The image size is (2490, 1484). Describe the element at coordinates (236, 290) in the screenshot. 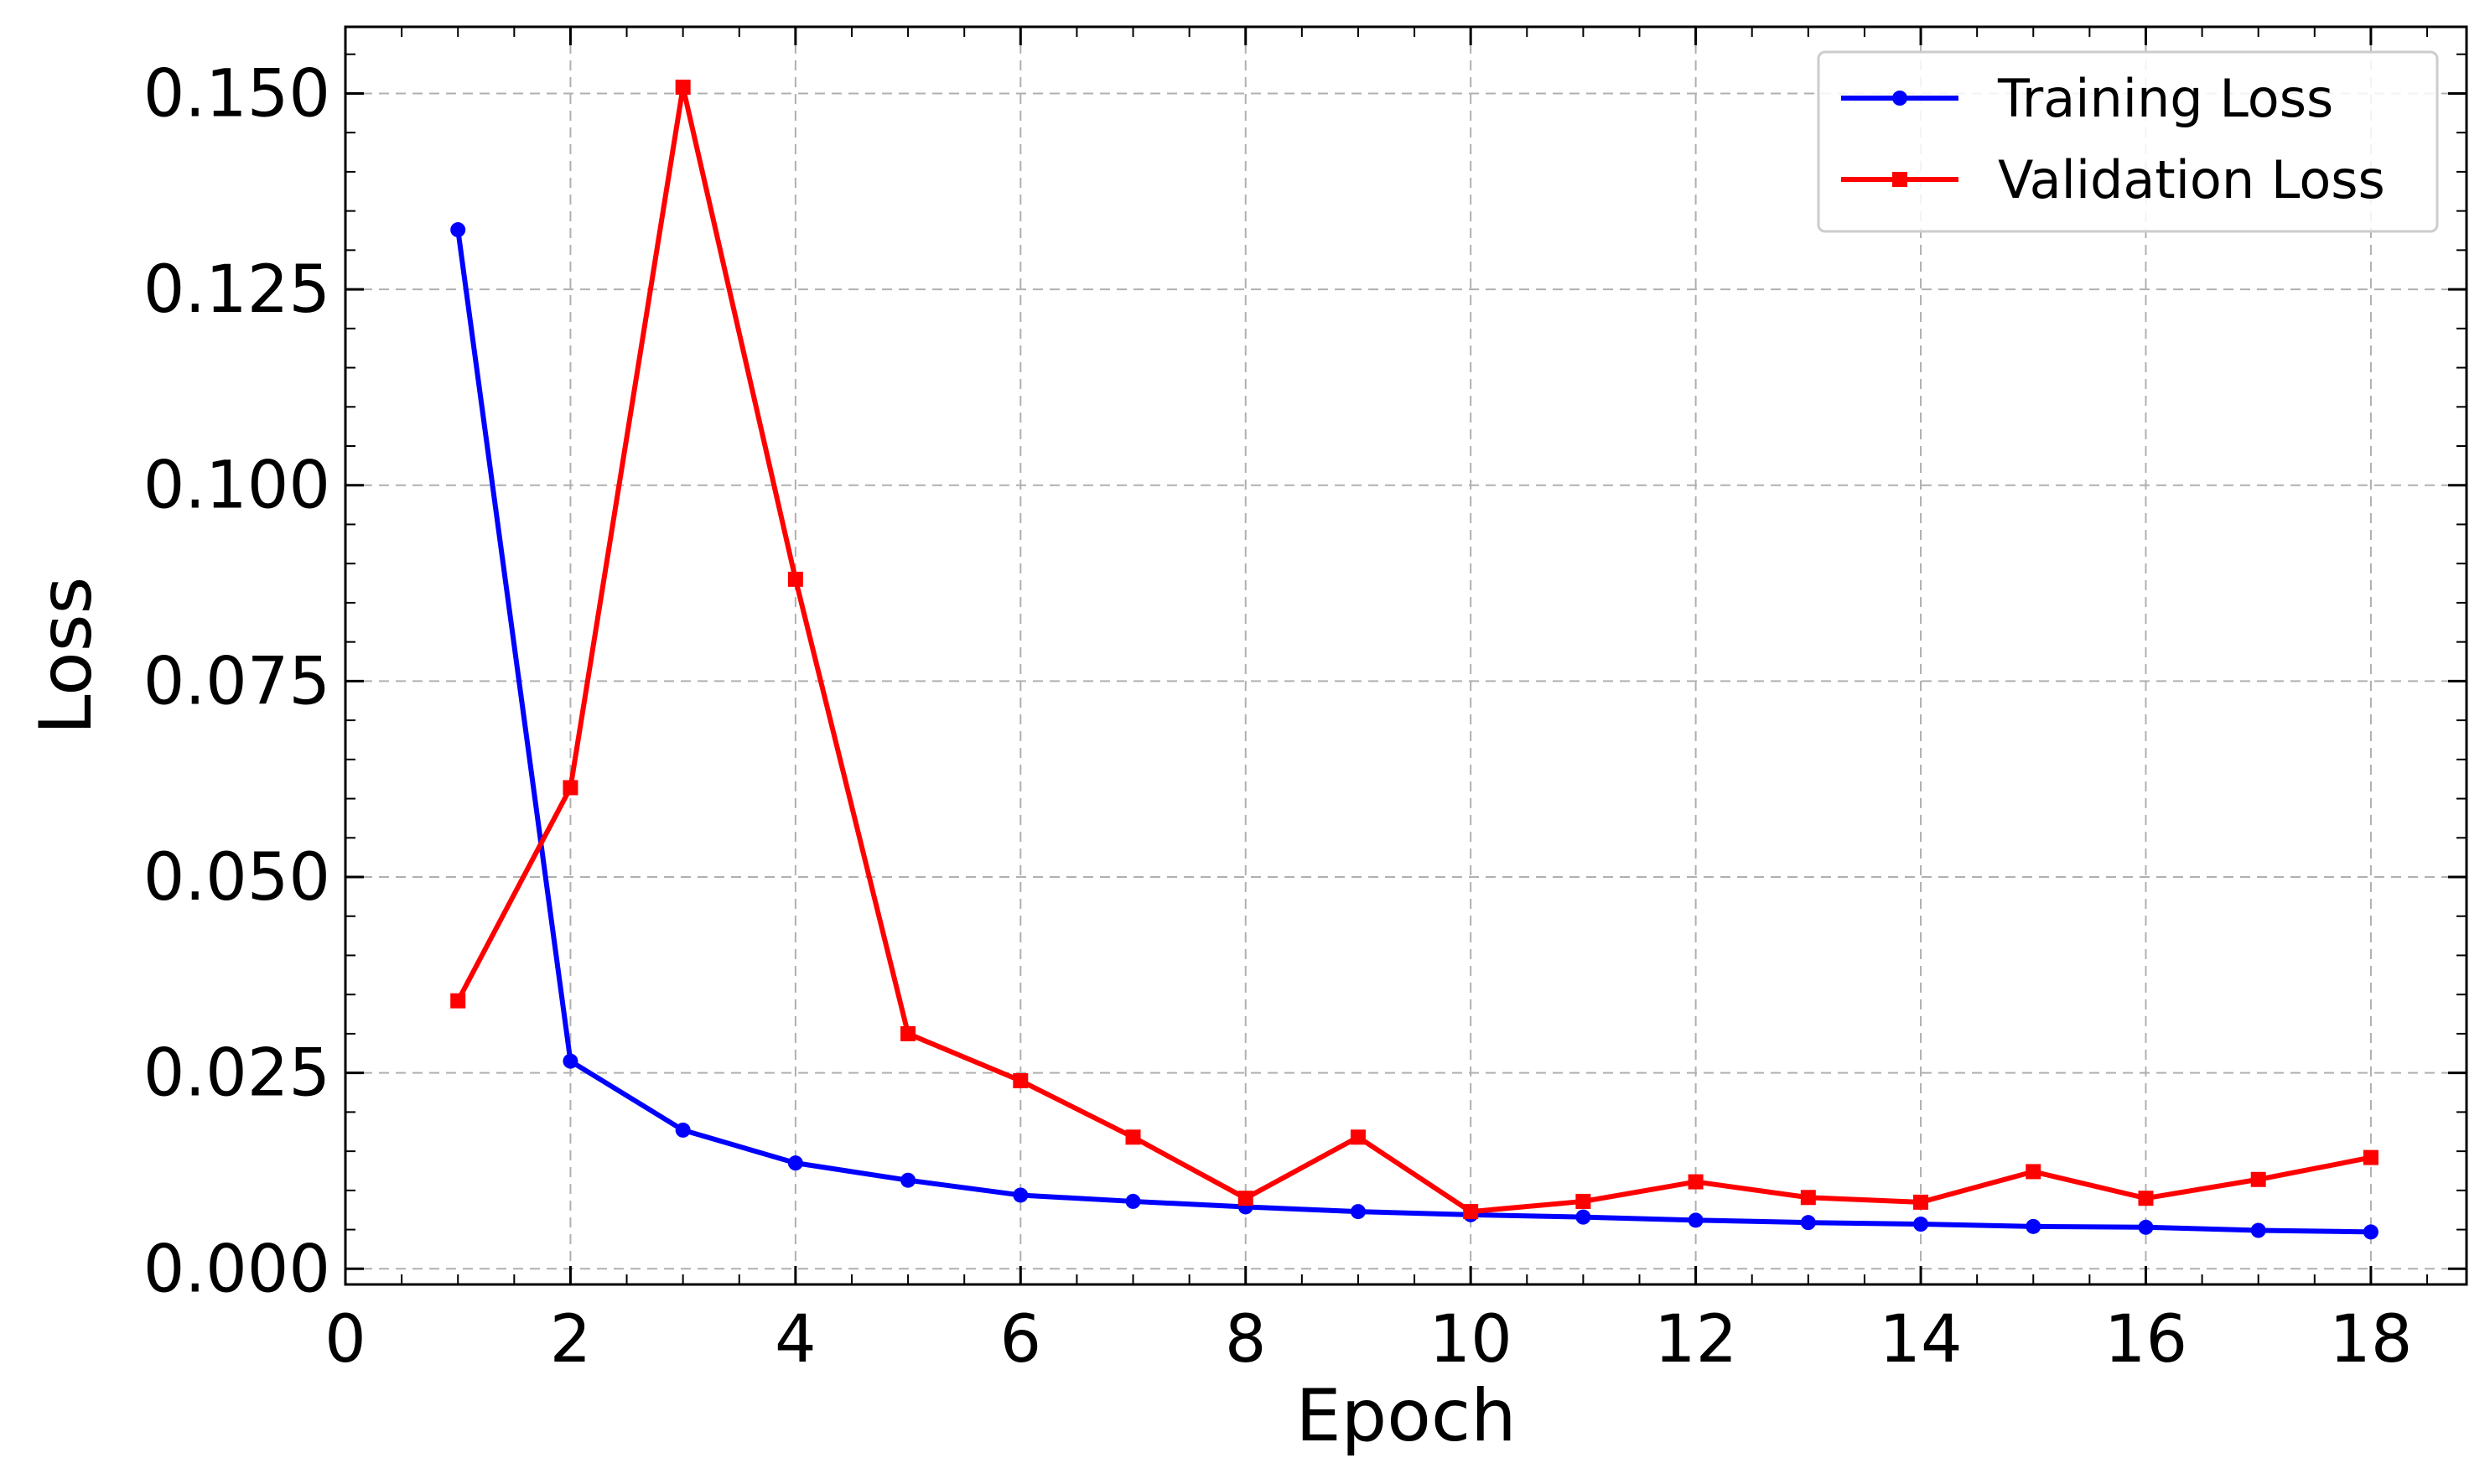

I see `y-tick-label: 0.125` at that location.